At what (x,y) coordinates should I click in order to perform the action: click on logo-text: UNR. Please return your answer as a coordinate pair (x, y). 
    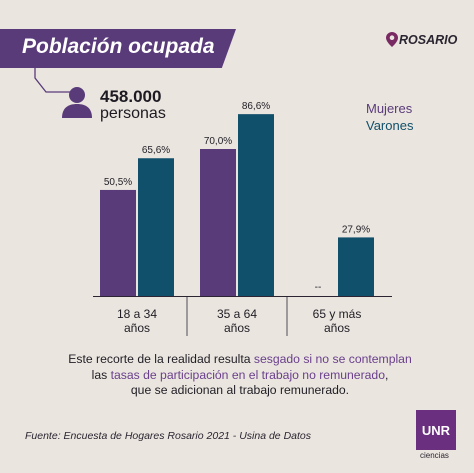
    Looking at the image, I should click on (436, 430).